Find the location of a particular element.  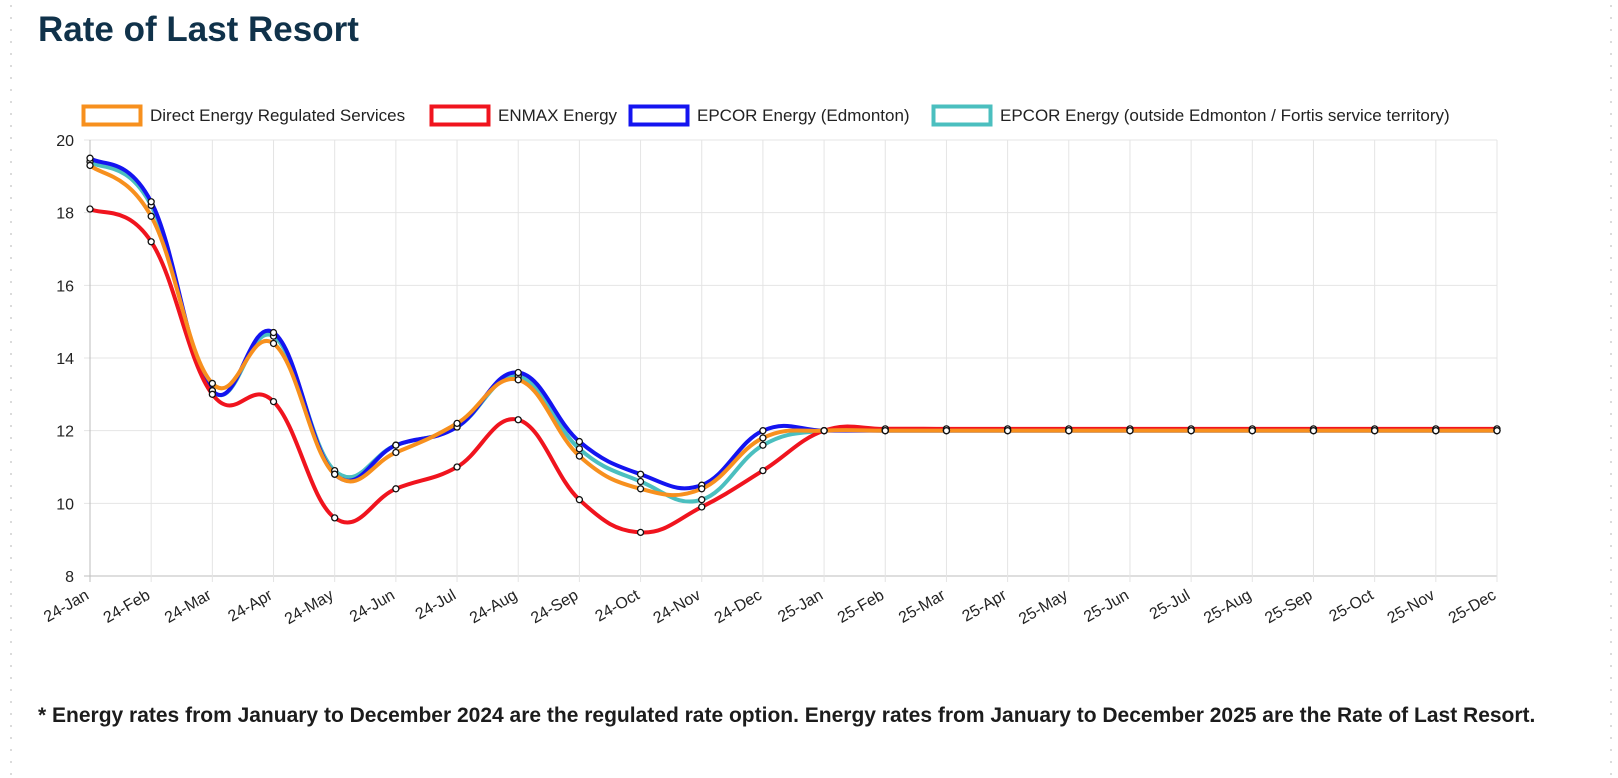

x-tick-label: 25-Mar is located at coordinates (922, 606).